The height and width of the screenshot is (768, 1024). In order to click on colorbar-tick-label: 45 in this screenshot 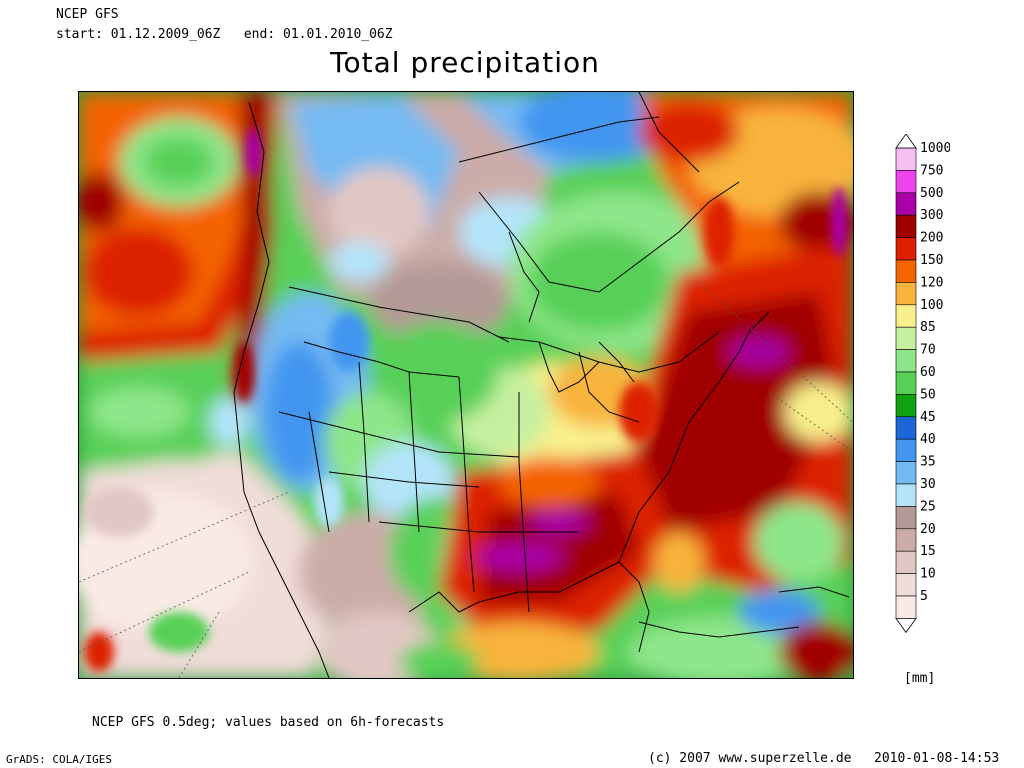, I will do `click(928, 417)`.